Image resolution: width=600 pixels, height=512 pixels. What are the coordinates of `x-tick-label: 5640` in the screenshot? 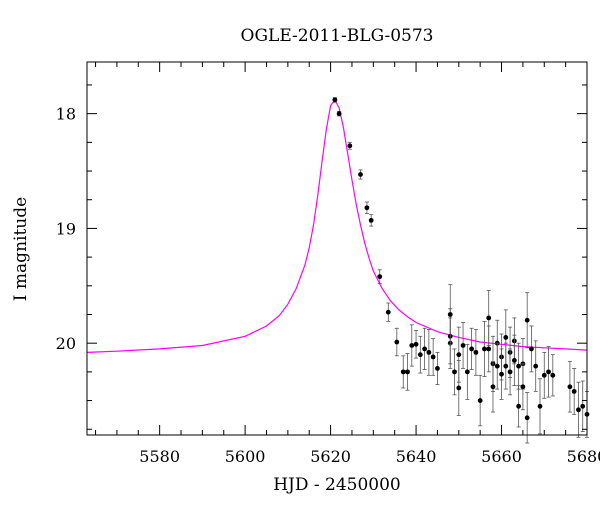 It's located at (416, 456).